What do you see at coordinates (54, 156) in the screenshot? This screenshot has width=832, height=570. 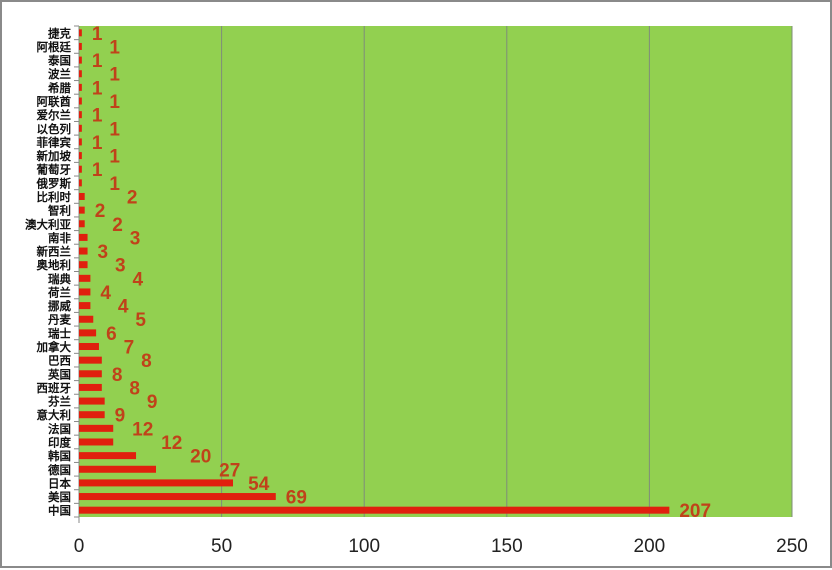 I see `y-category-label: 新加坡` at bounding box center [54, 156].